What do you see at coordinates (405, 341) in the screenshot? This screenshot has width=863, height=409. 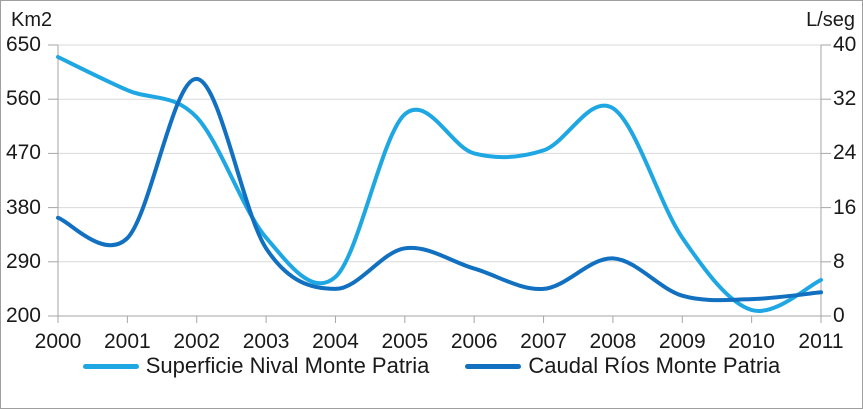 I see `x-tick-label: 2005` at bounding box center [405, 341].